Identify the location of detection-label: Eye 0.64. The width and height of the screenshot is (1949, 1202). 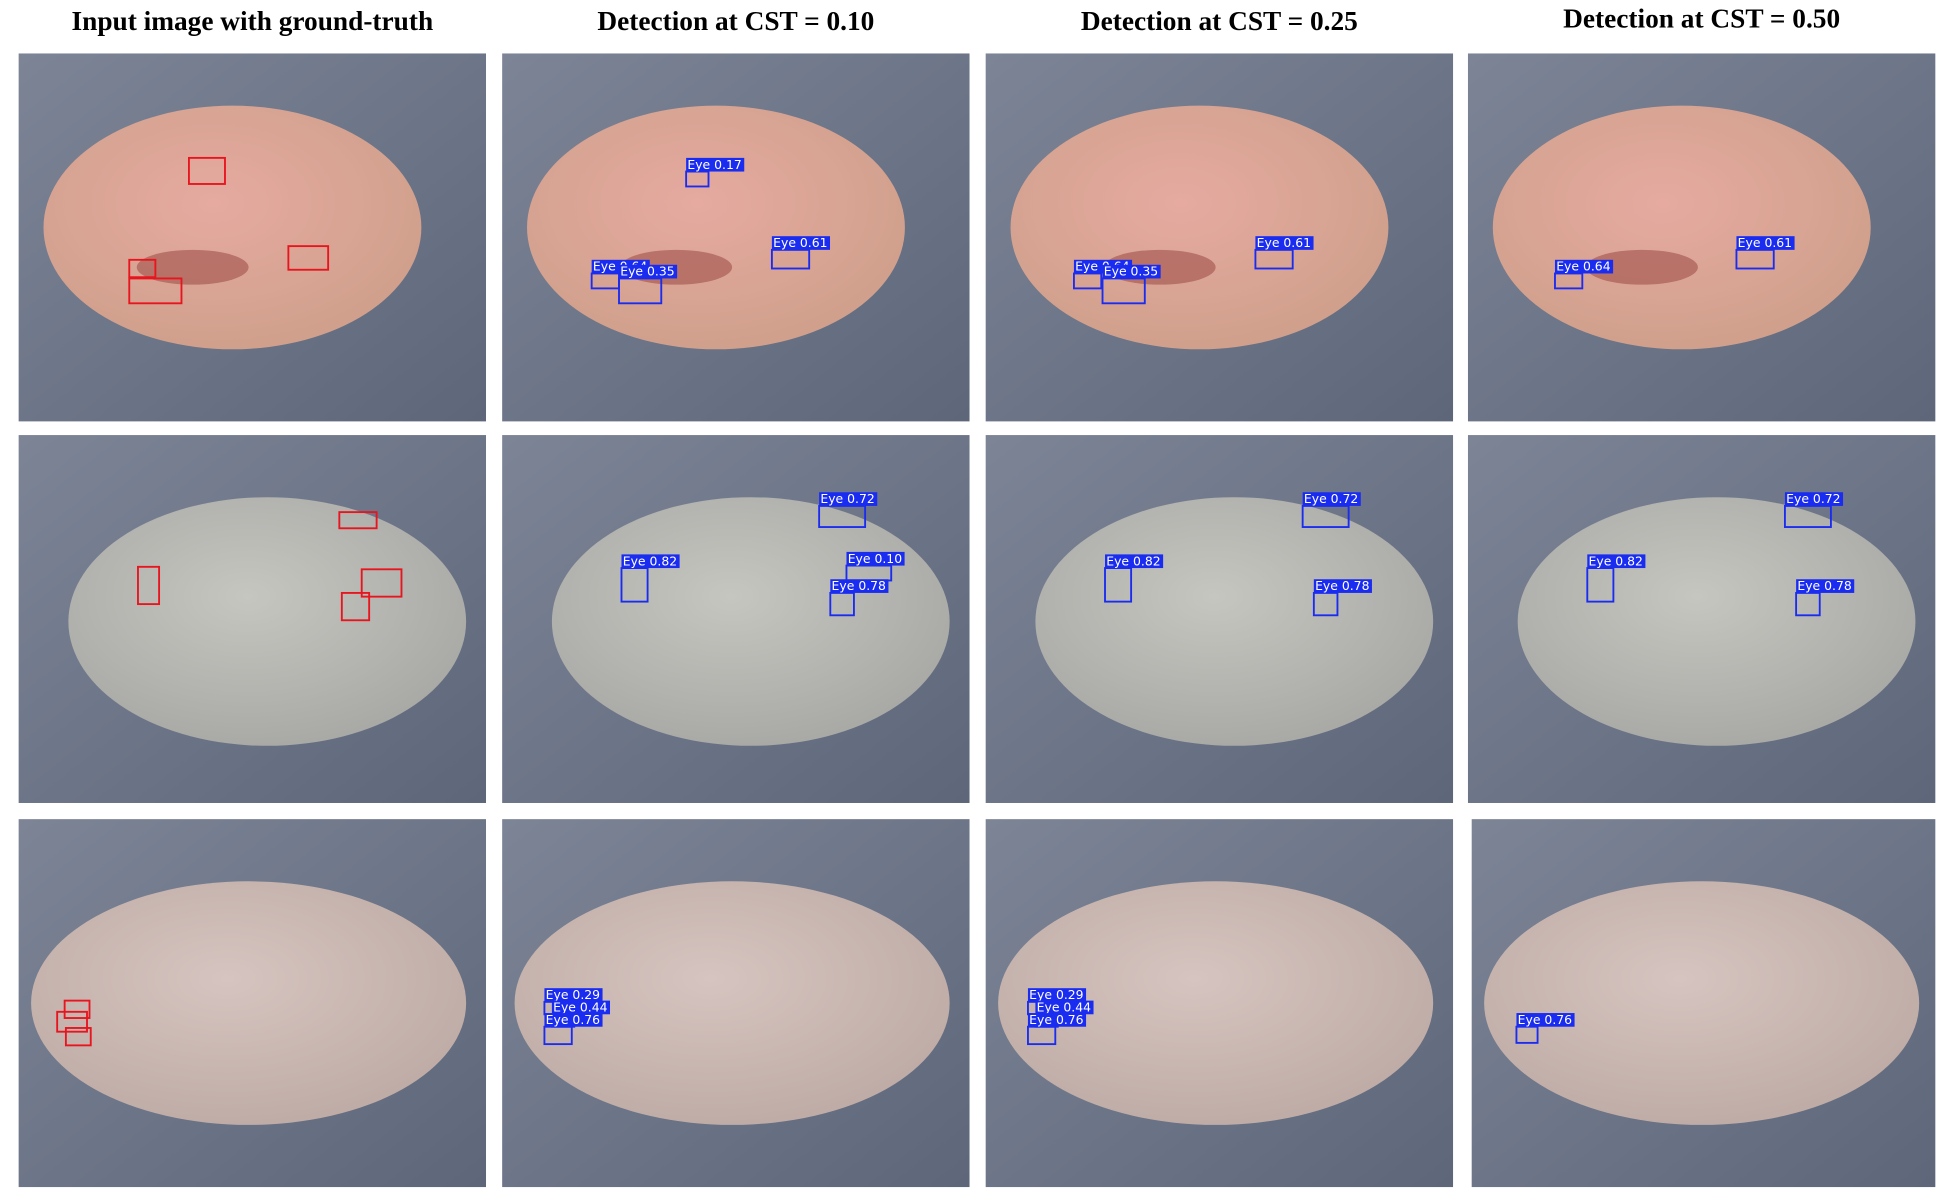
(1583, 266).